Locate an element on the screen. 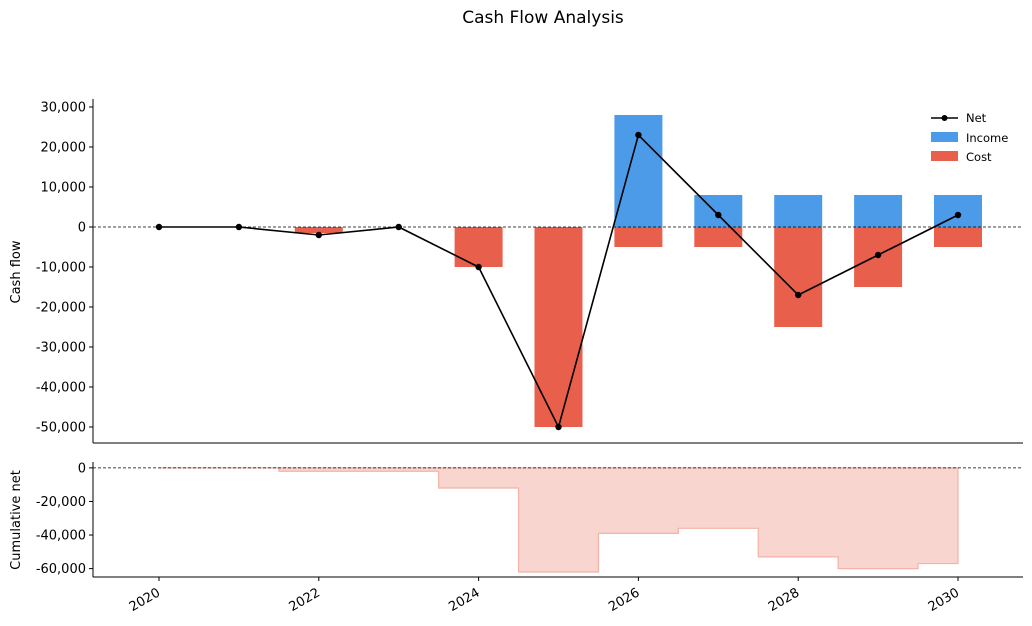 Image resolution: width=1032 pixels, height=626 pixels. cost-bar-2025 is located at coordinates (558, 327).